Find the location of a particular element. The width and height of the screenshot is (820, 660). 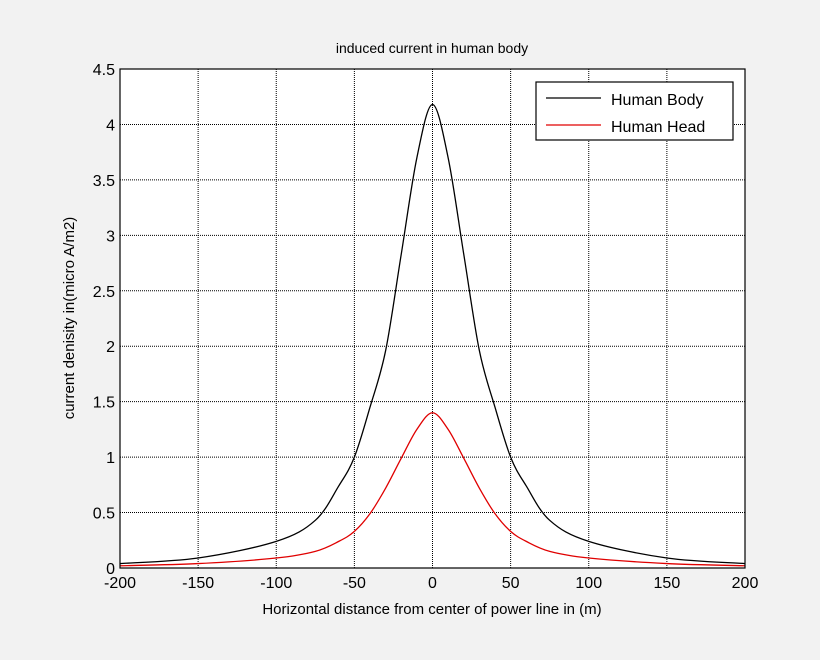

x-tick-label: 100 is located at coordinates (588, 583).